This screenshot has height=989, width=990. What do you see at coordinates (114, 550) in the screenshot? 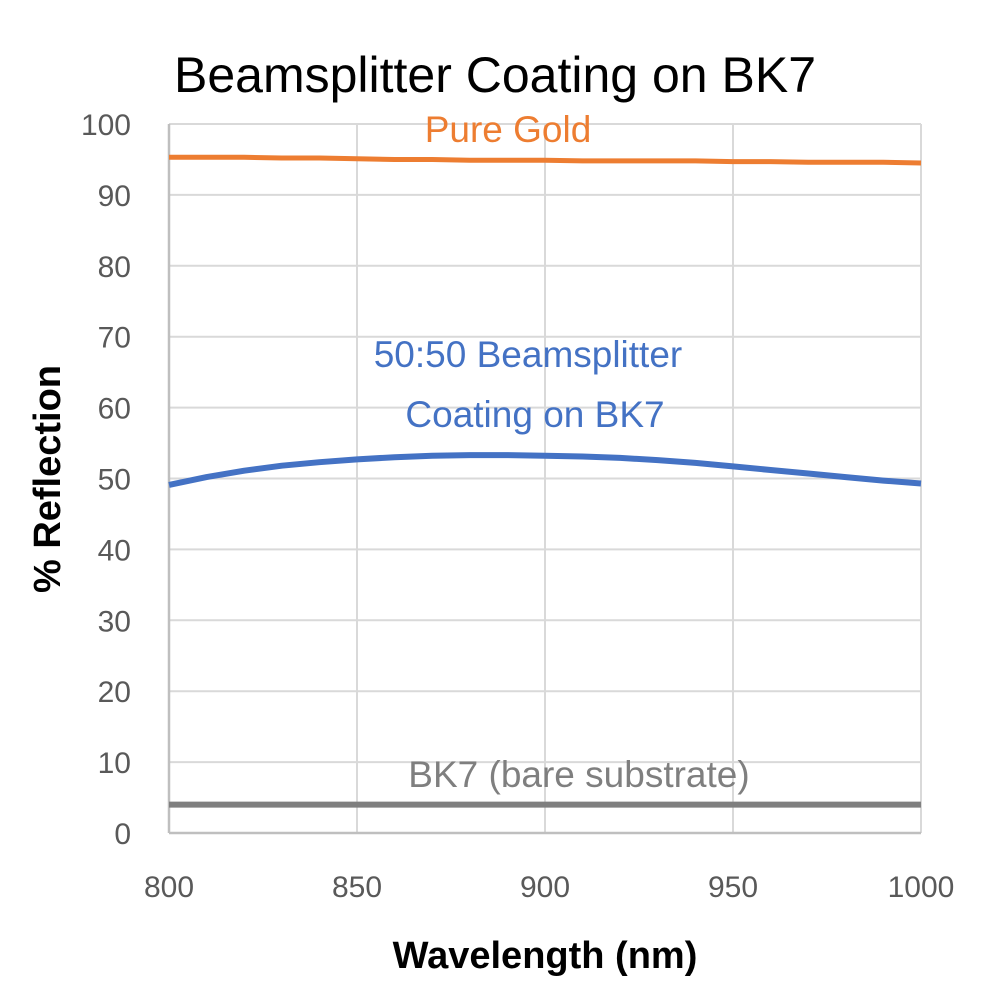
I see `y-tick-label-40: 40` at bounding box center [114, 550].